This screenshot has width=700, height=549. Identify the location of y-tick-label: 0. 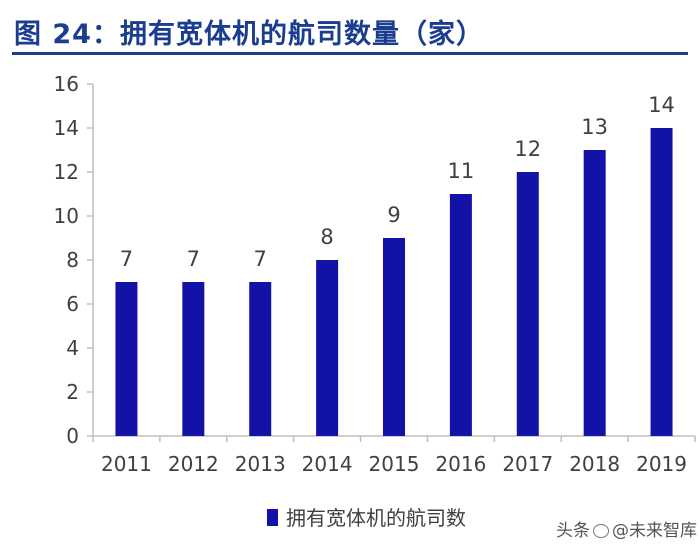
(72, 436).